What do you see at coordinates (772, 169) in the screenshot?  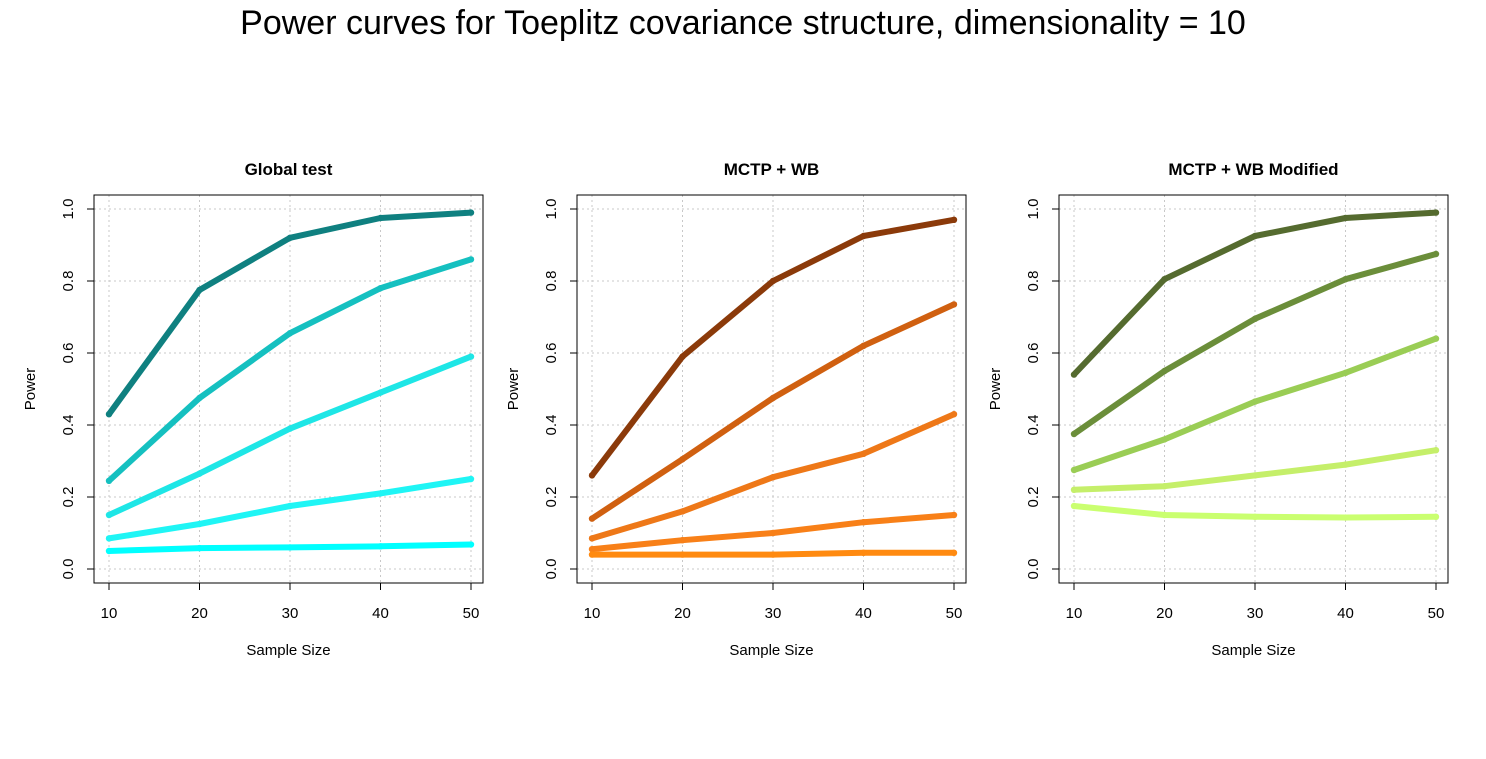 I see `panel-title: MCTP + WB` at bounding box center [772, 169].